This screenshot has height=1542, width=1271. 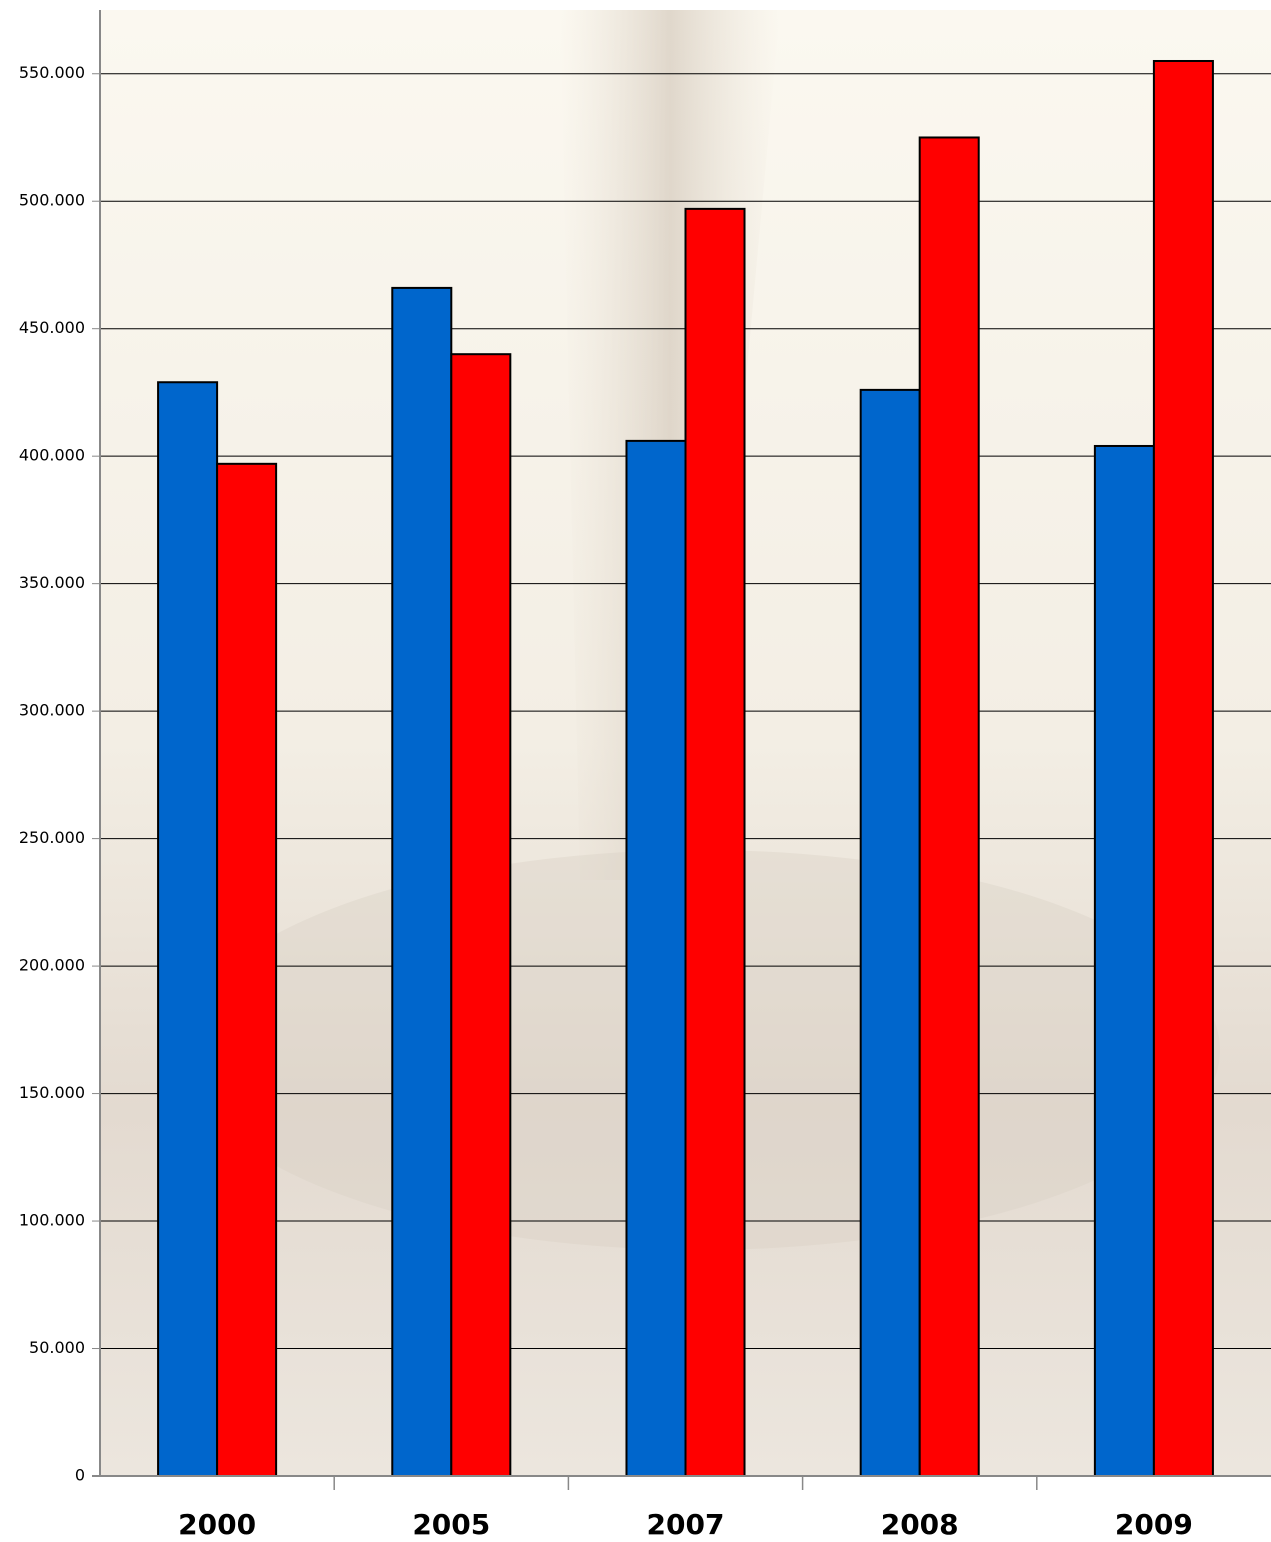 What do you see at coordinates (52, 1092) in the screenshot?
I see `y-tick-label: 150.000` at bounding box center [52, 1092].